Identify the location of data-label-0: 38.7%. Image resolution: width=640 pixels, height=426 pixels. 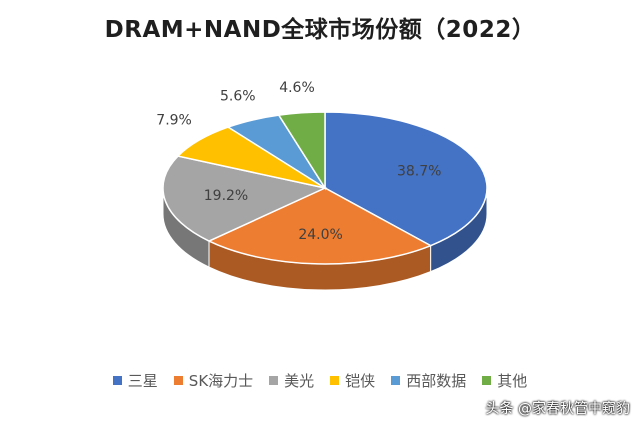
(419, 172).